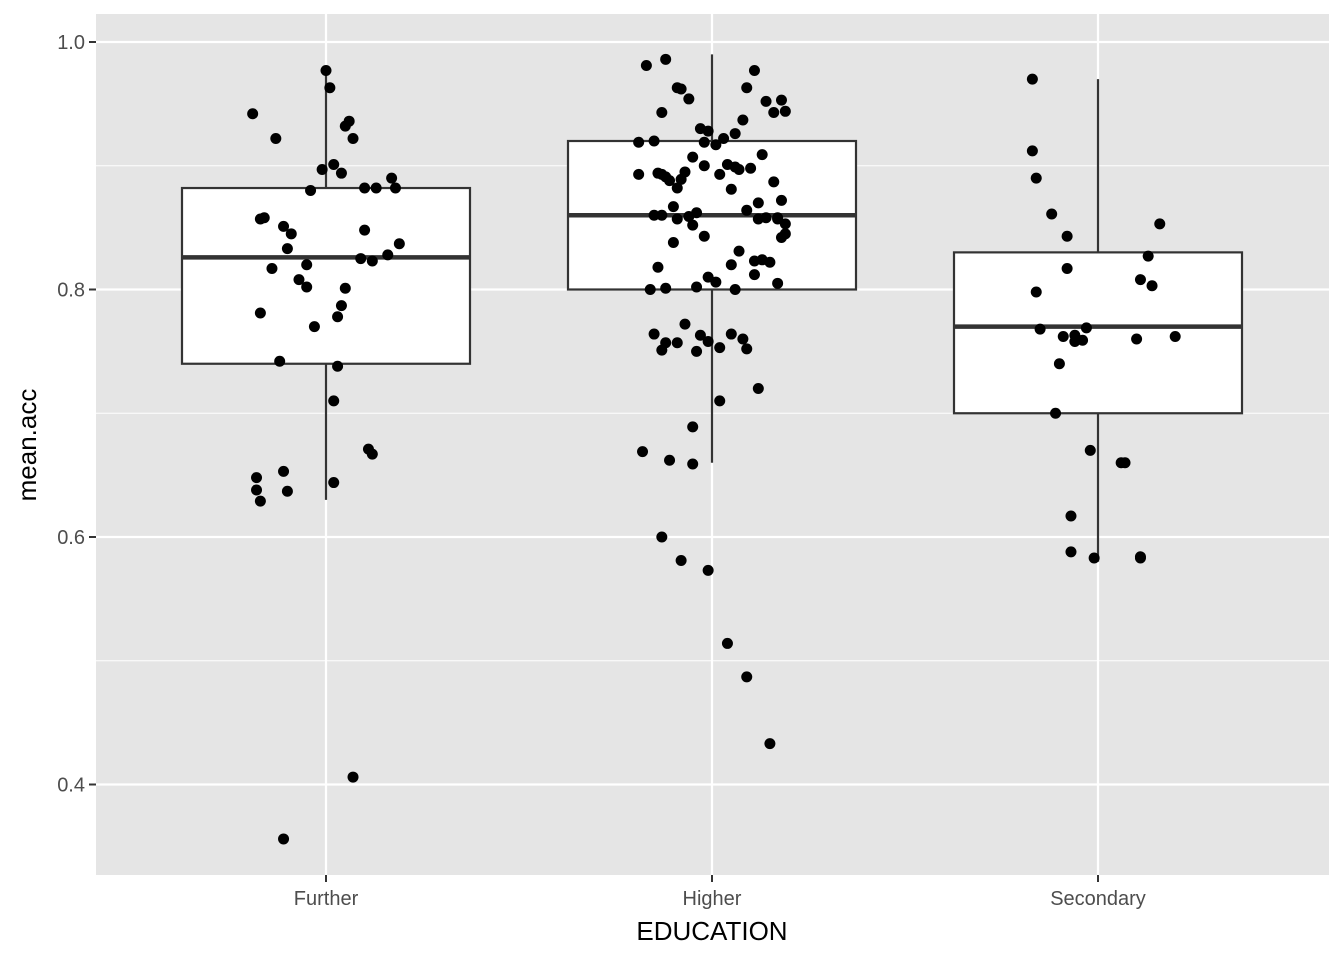 The image size is (1344, 960). What do you see at coordinates (1098, 899) in the screenshot?
I see `x-tick-label: Secondary` at bounding box center [1098, 899].